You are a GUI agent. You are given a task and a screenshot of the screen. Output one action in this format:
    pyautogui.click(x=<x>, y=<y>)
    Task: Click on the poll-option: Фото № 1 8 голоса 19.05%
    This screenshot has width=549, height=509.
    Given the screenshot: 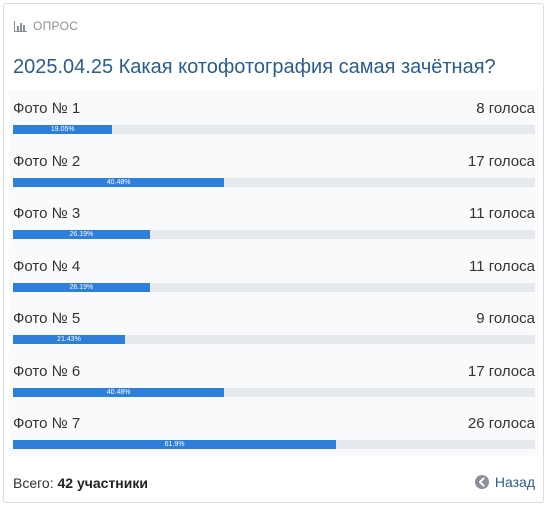 What is the action you would take?
    pyautogui.click(x=274, y=112)
    